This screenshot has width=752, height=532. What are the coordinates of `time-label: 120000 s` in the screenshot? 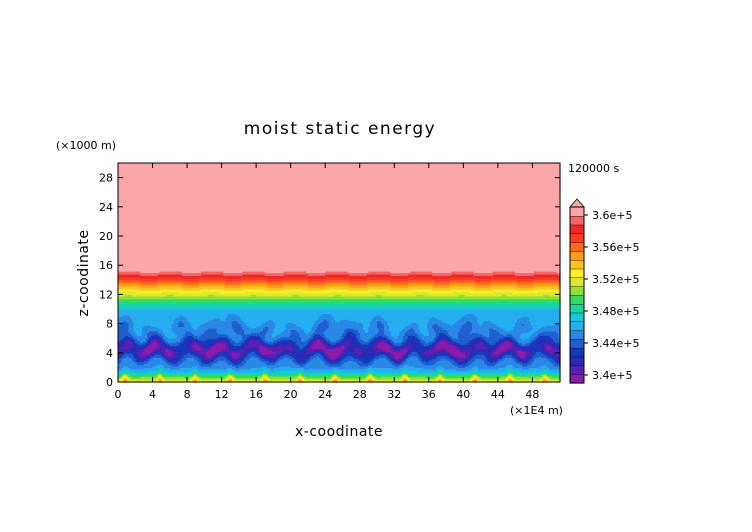 It's located at (593, 168).